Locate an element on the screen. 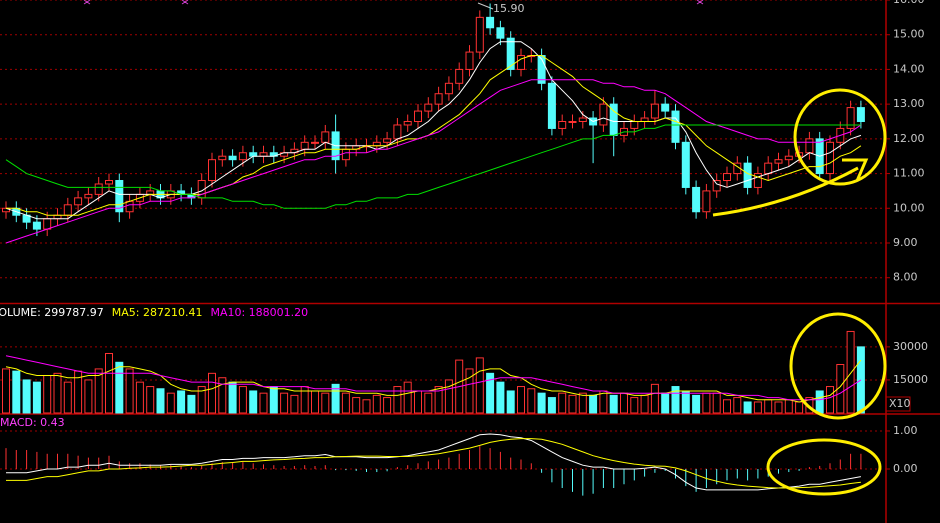  legend-entry: VOLUME: 299787.97 is located at coordinates (52, 312).